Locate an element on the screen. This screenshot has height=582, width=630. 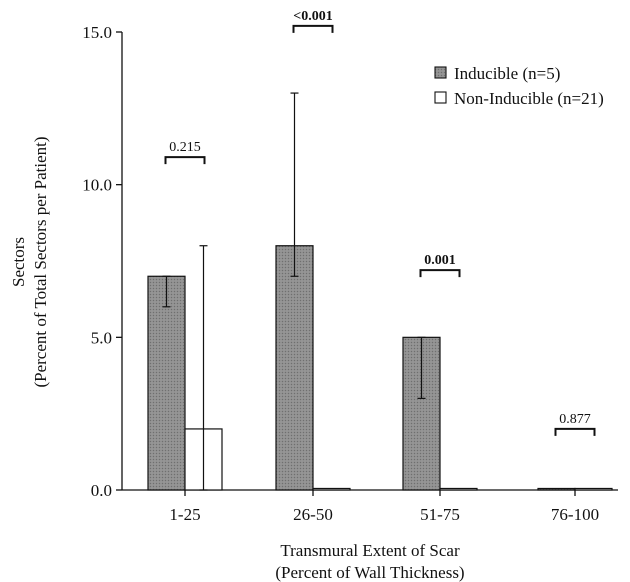
p-value-label: 0.877 is located at coordinates (575, 419).